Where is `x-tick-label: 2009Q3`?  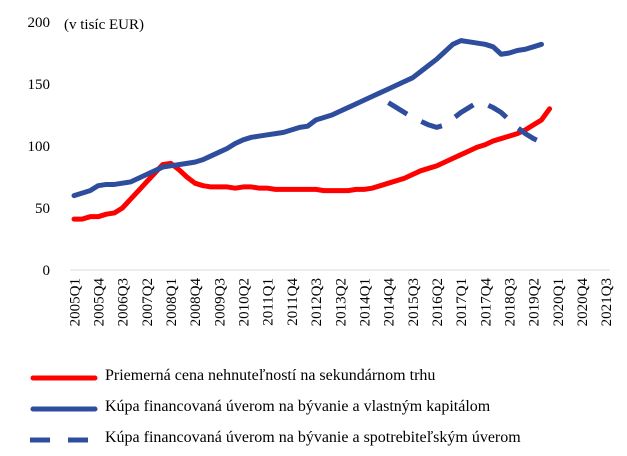 x-tick-label: 2009Q3 is located at coordinates (220, 302).